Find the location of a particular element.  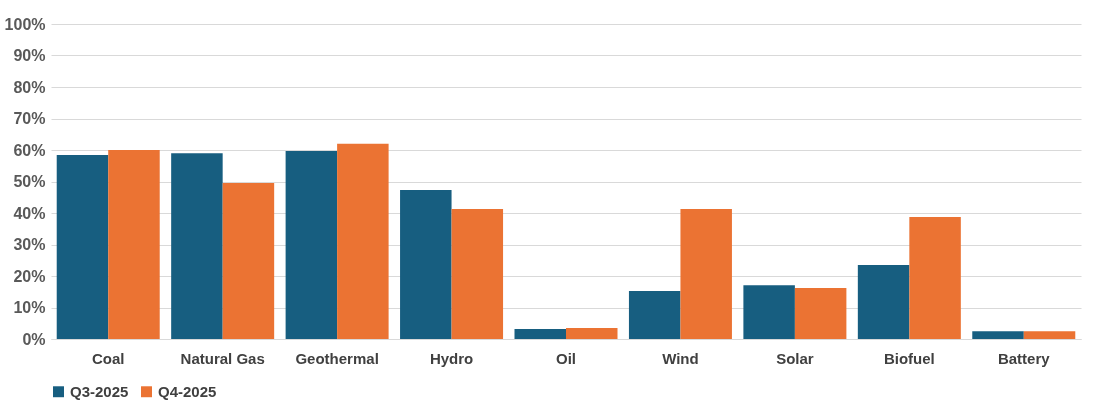

x-tick-label: Coal is located at coordinates (108, 358).